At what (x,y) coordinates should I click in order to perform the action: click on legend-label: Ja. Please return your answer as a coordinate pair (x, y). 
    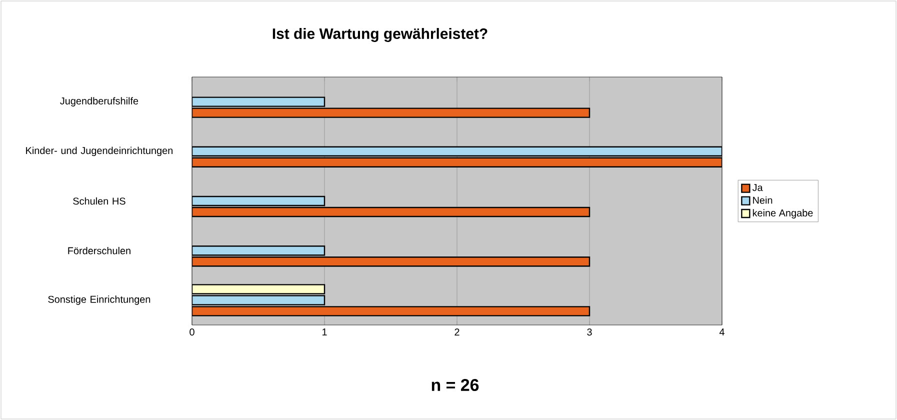
    Looking at the image, I should click on (757, 188).